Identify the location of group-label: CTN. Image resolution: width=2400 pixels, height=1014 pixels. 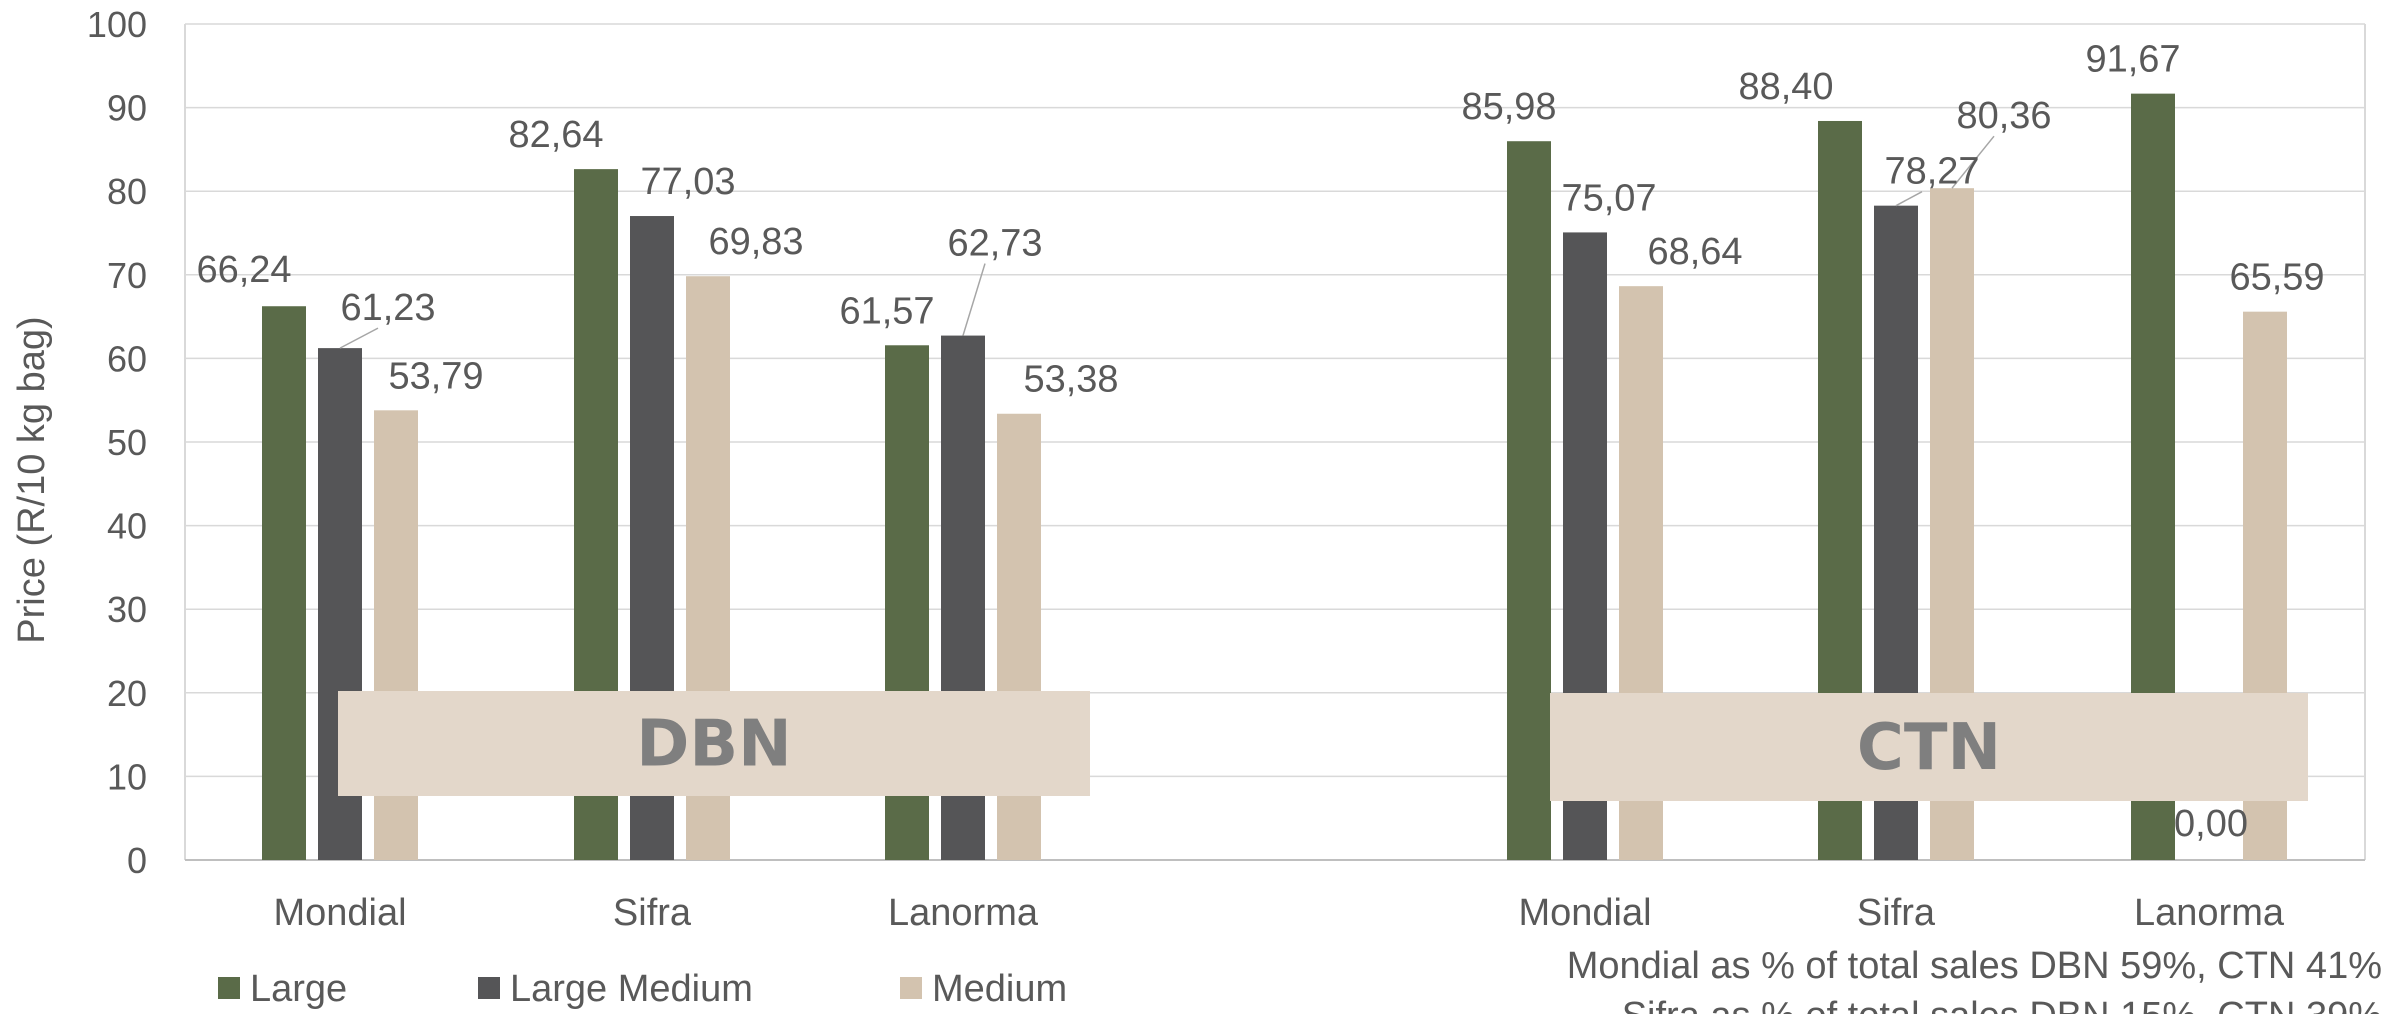
(1929, 748).